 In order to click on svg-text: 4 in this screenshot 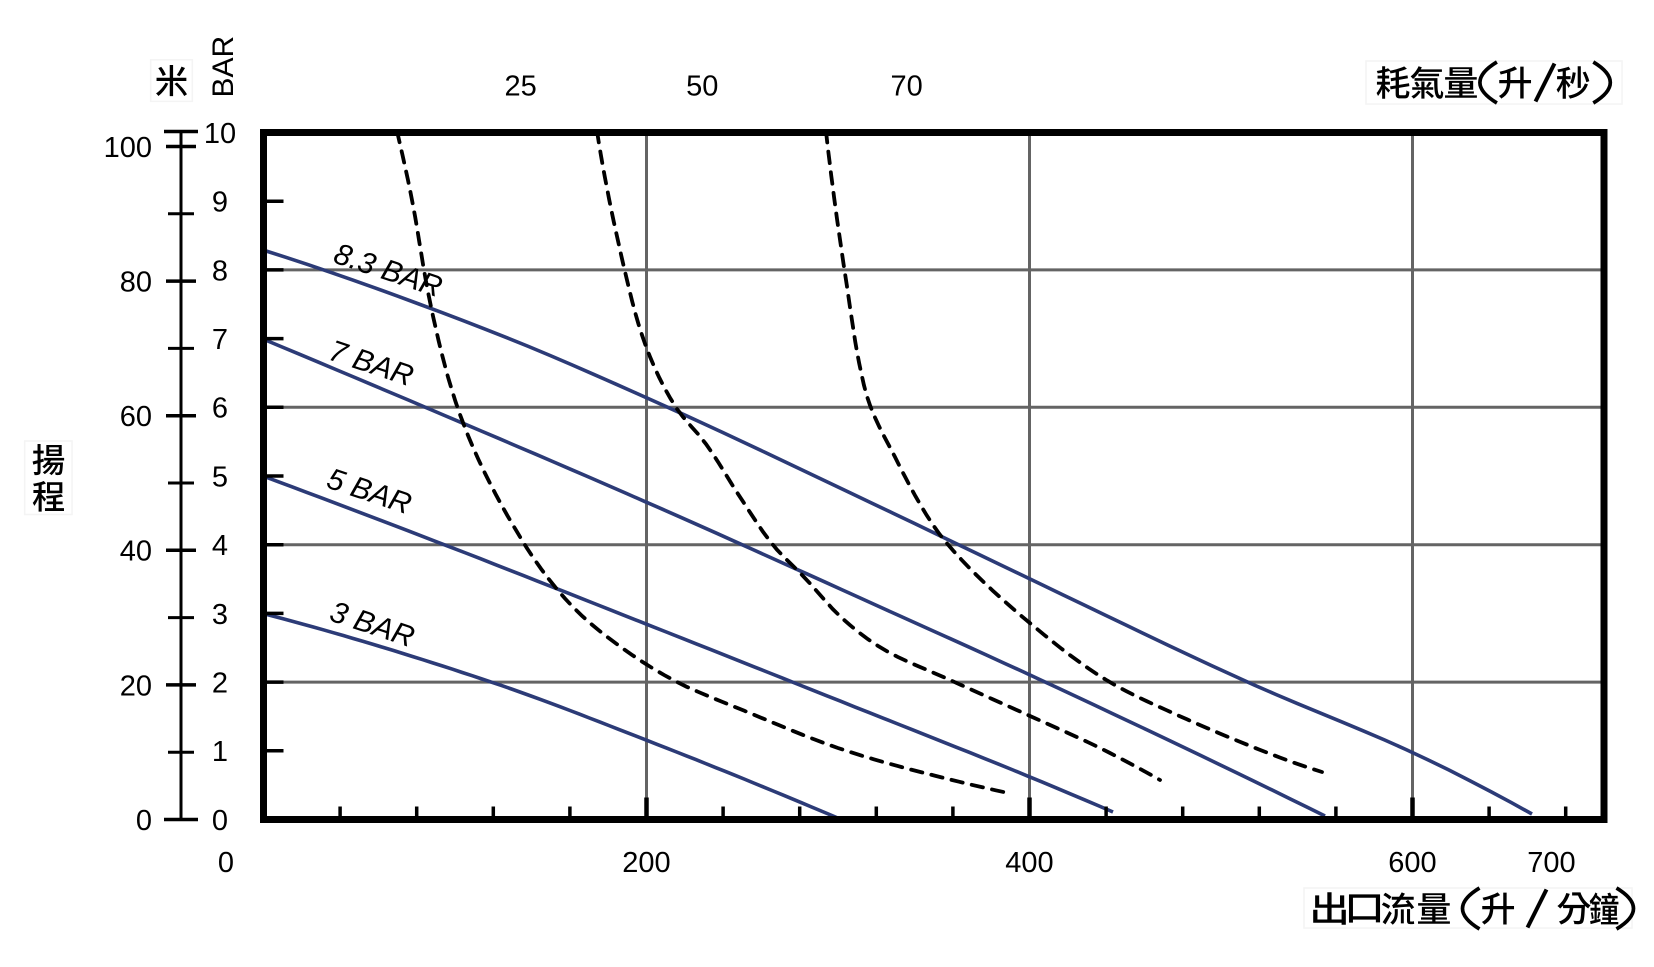, I will do `click(220, 546)`.